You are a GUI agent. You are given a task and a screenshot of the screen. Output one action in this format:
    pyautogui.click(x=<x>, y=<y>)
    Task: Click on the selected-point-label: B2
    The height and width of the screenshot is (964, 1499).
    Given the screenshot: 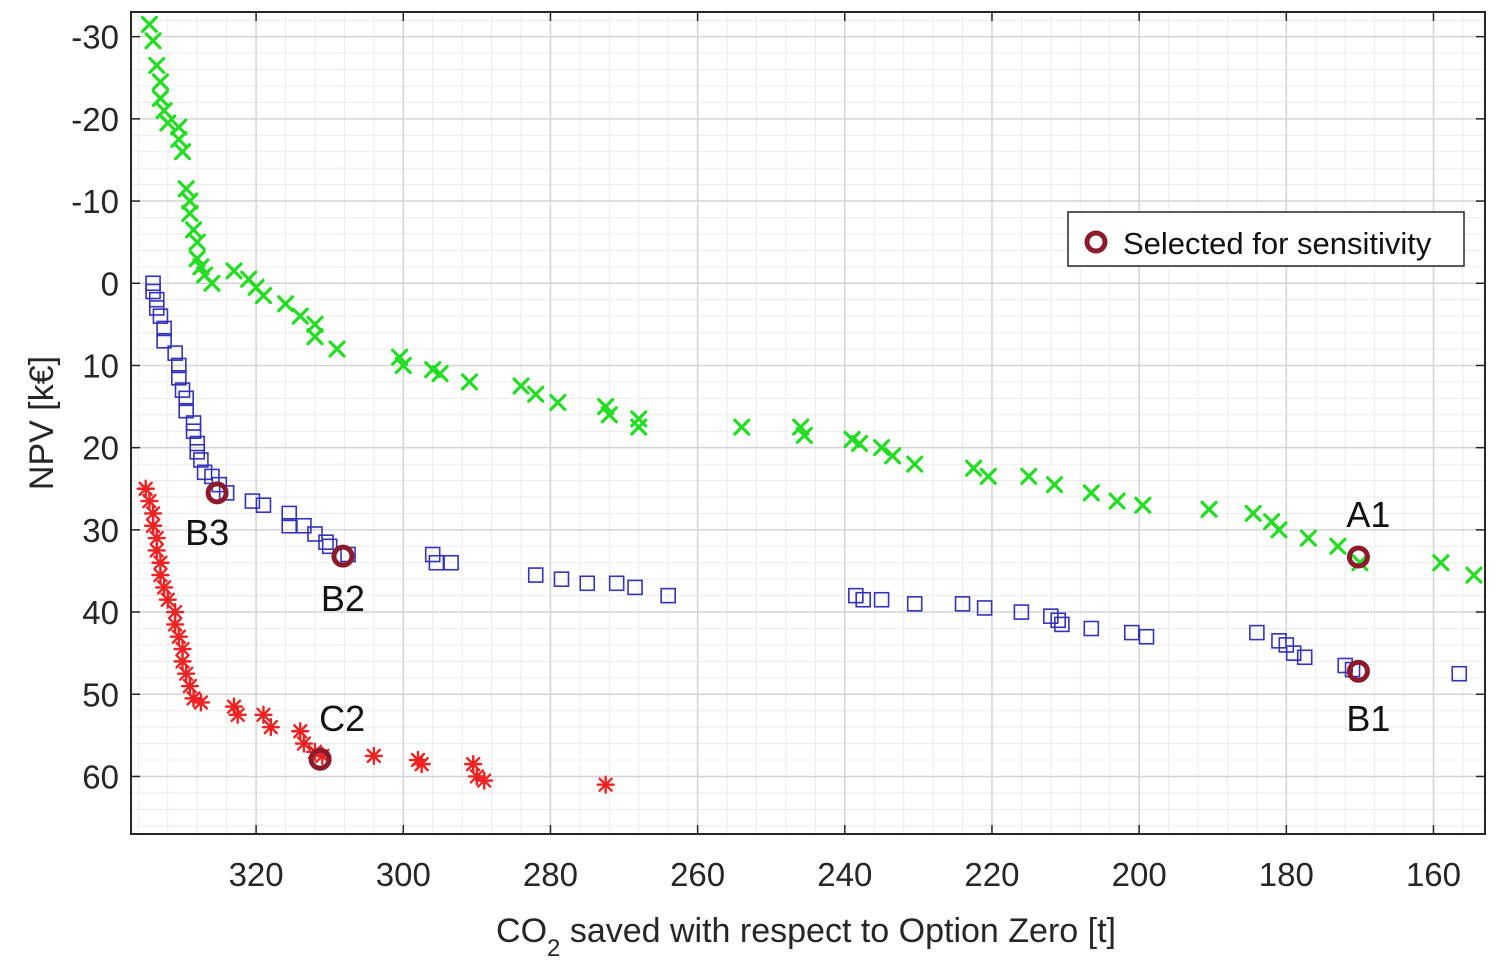 What is the action you would take?
    pyautogui.click(x=343, y=598)
    